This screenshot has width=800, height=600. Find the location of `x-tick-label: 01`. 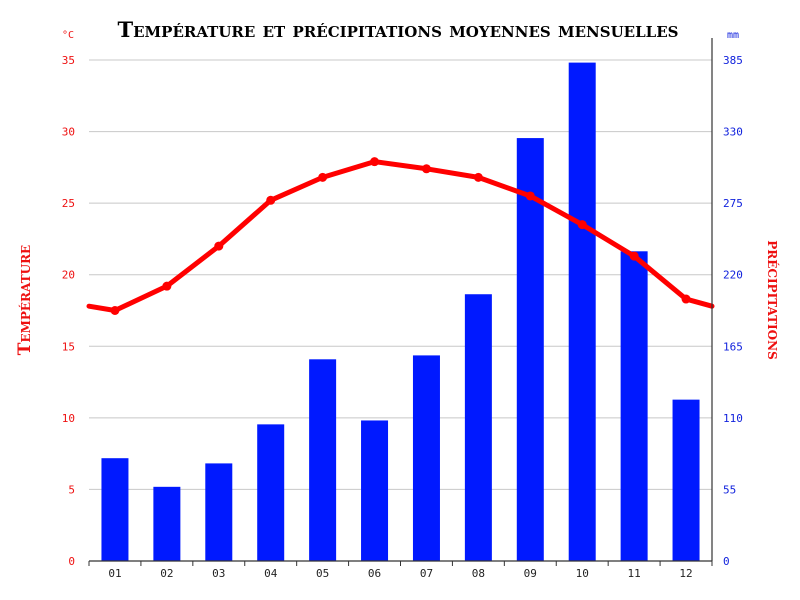

x-tick-label: 01 is located at coordinates (114, 573).